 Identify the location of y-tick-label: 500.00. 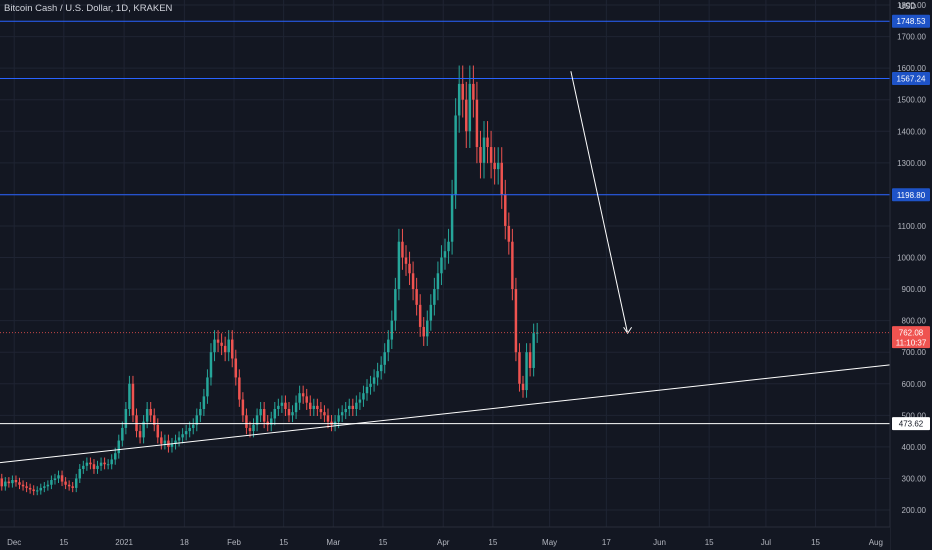
(914, 415).